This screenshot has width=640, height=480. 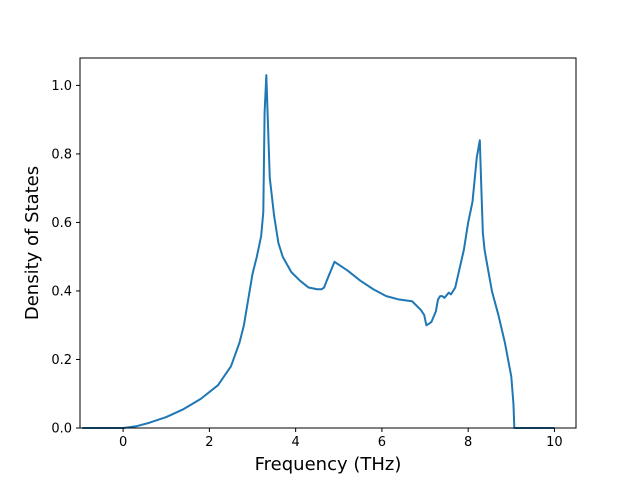 What do you see at coordinates (61, 429) in the screenshot?
I see `y-tick-label: 0.0` at bounding box center [61, 429].